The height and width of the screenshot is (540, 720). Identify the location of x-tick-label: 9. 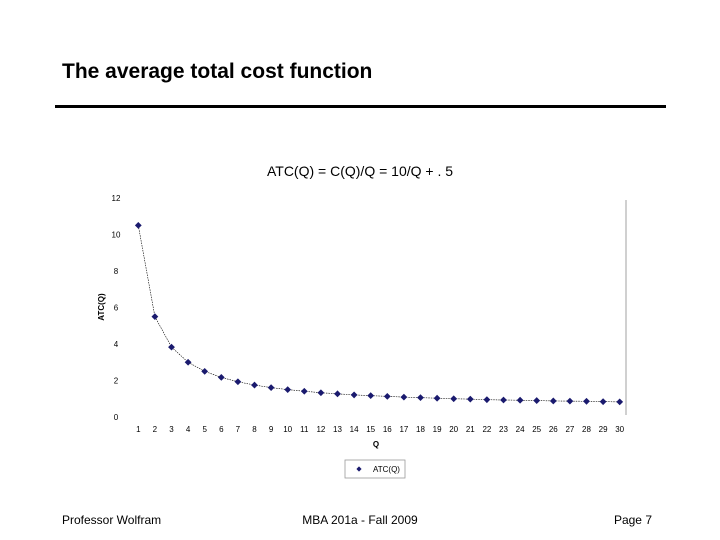
(271, 429).